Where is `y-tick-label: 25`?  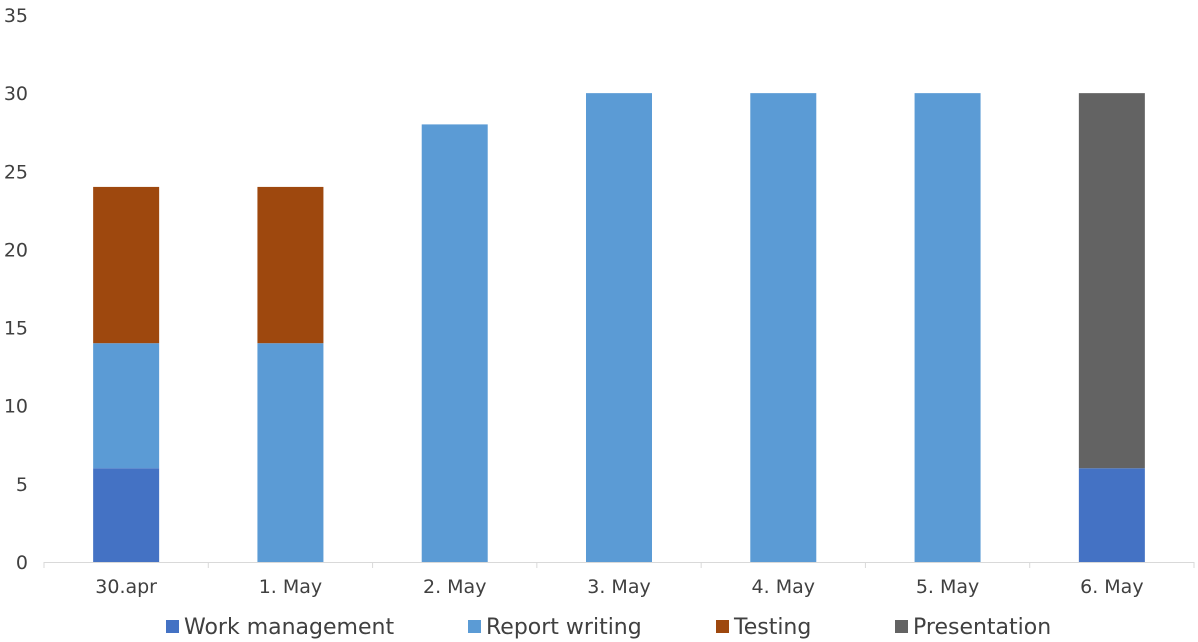 y-tick-label: 25 is located at coordinates (16, 172).